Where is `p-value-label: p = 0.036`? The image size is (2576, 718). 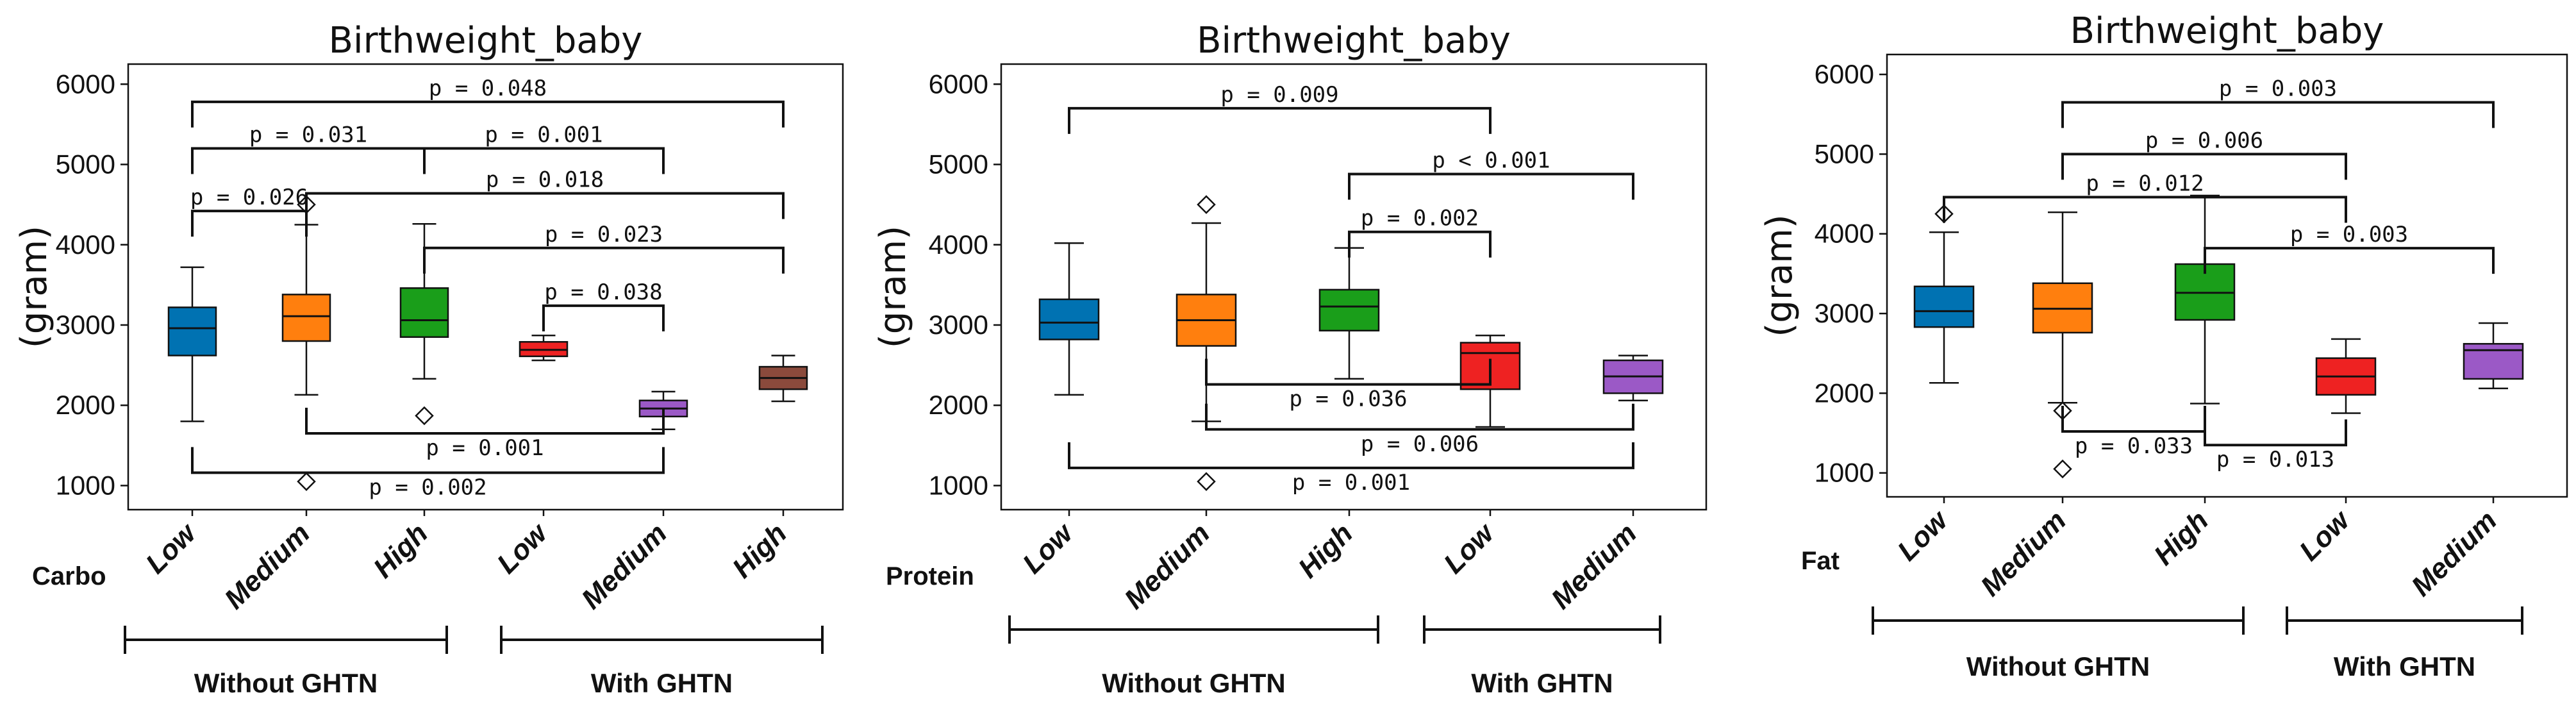
p-value-label: p = 0.036 is located at coordinates (1348, 399).